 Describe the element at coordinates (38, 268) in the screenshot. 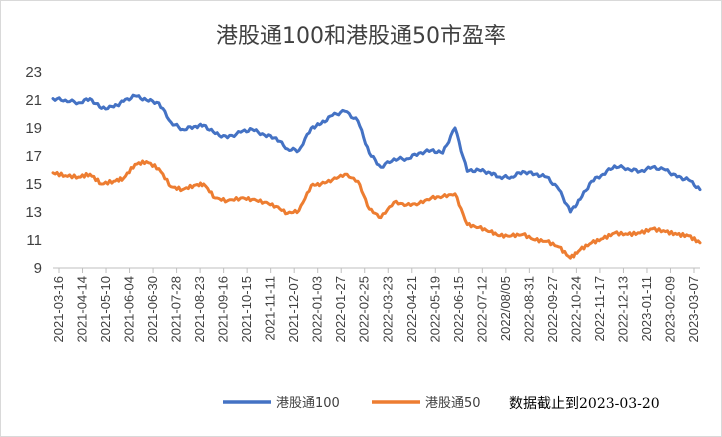

I see `y-tick-label-0: 9` at that location.